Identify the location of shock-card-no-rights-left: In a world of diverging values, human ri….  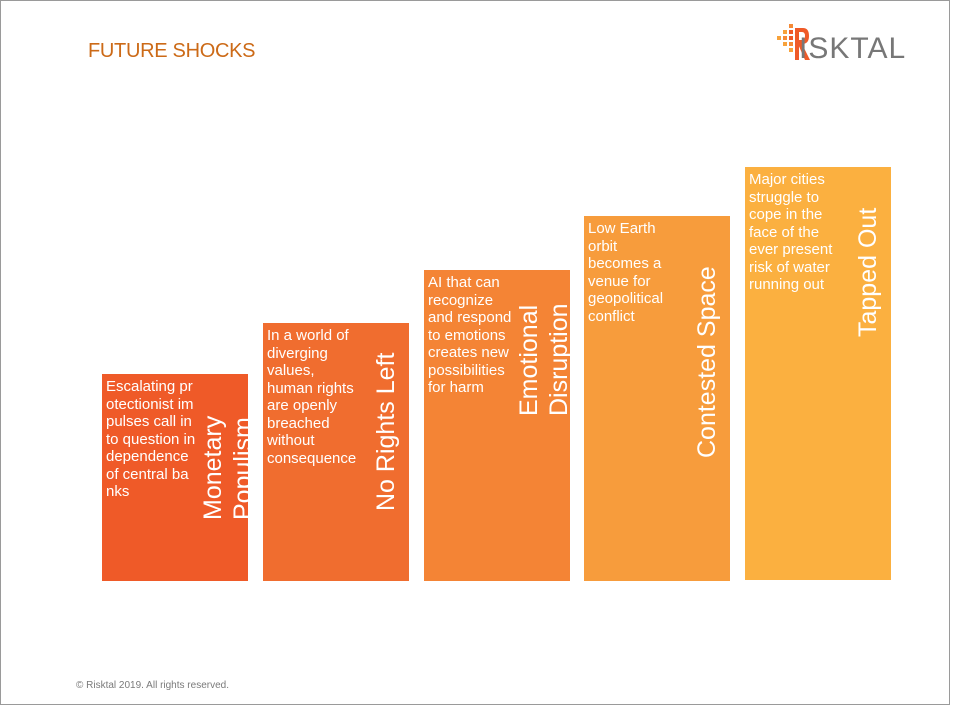
(336, 452).